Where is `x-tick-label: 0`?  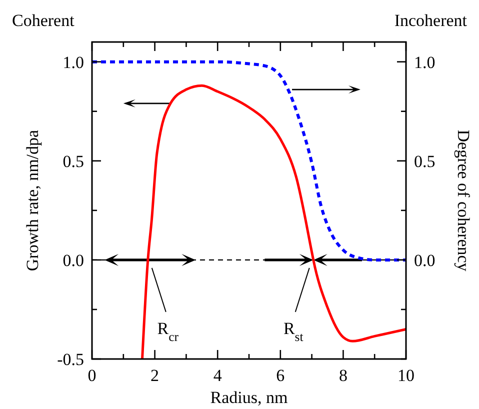 x-tick-label: 0 is located at coordinates (92, 375).